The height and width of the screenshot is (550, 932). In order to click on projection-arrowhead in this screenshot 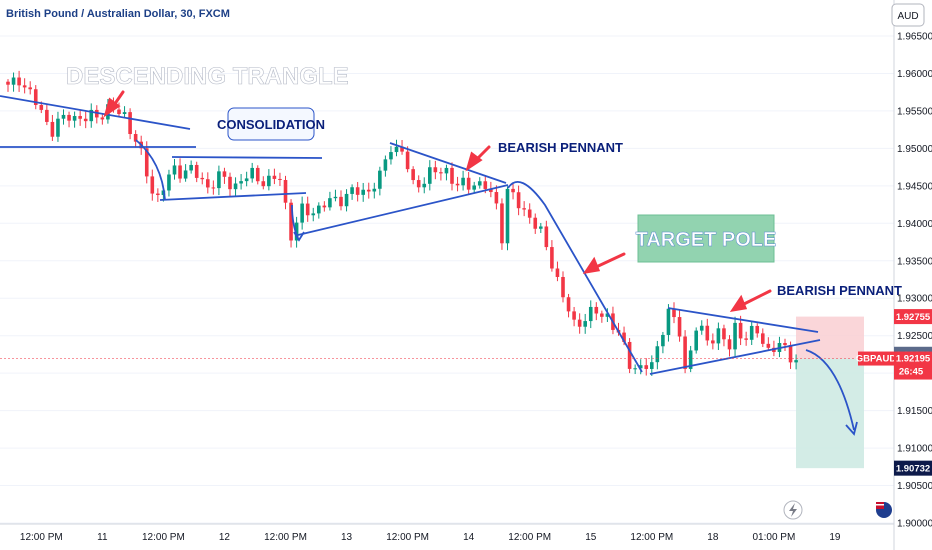, I will do `click(851, 428)`.